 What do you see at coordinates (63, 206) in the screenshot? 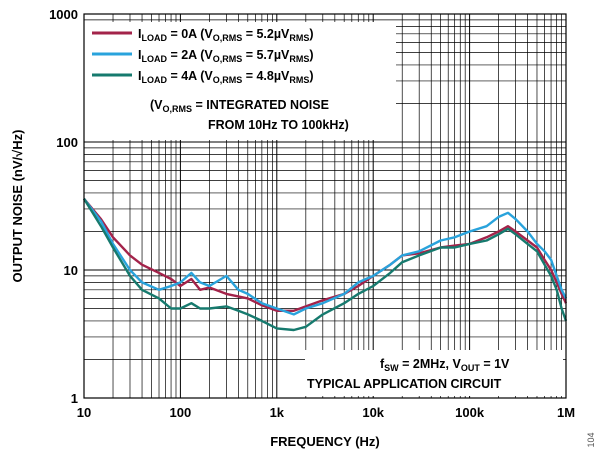
I see `y-tick-labels: 1 10 100 1000` at bounding box center [63, 206].